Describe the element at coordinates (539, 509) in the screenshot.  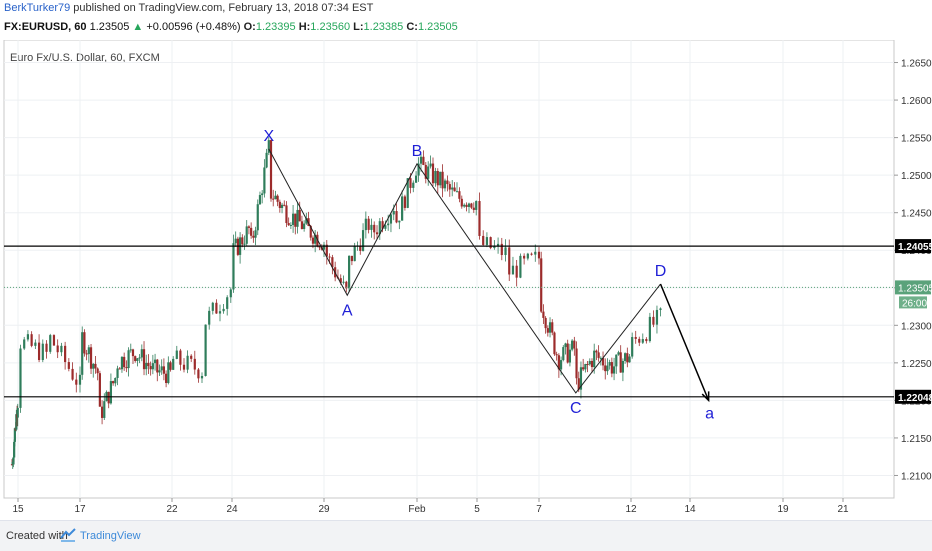
I see `x-tick-label: 7` at that location.